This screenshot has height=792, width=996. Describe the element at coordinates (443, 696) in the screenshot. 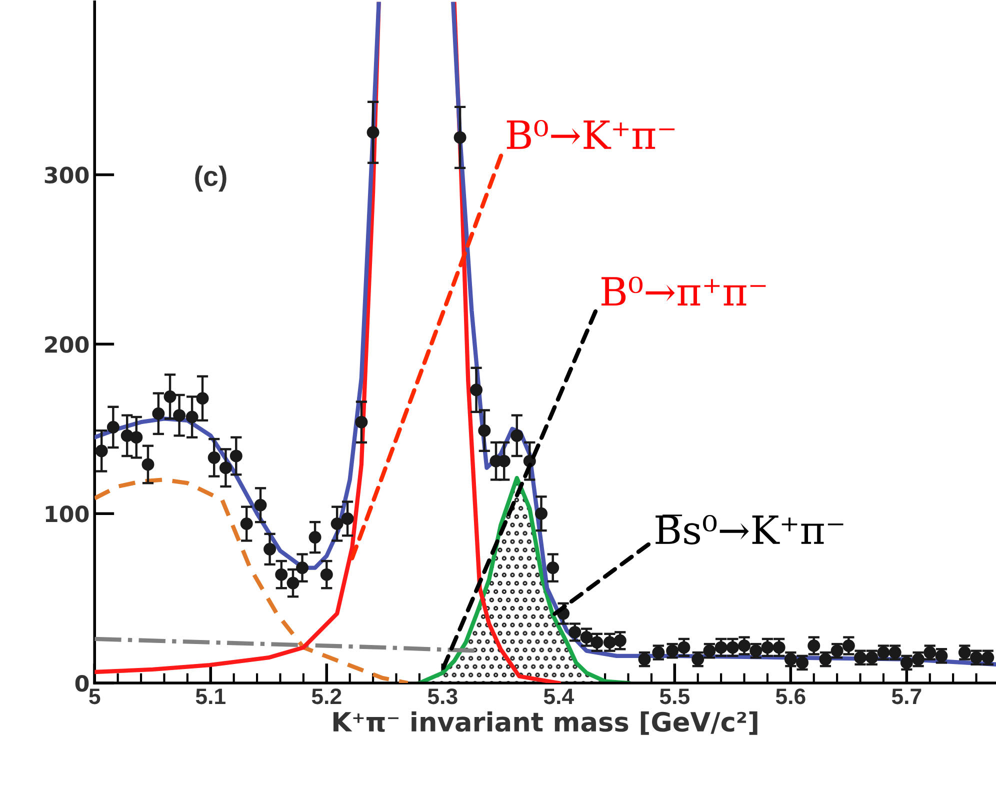

I see `x-tick-label: 5.3` at that location.